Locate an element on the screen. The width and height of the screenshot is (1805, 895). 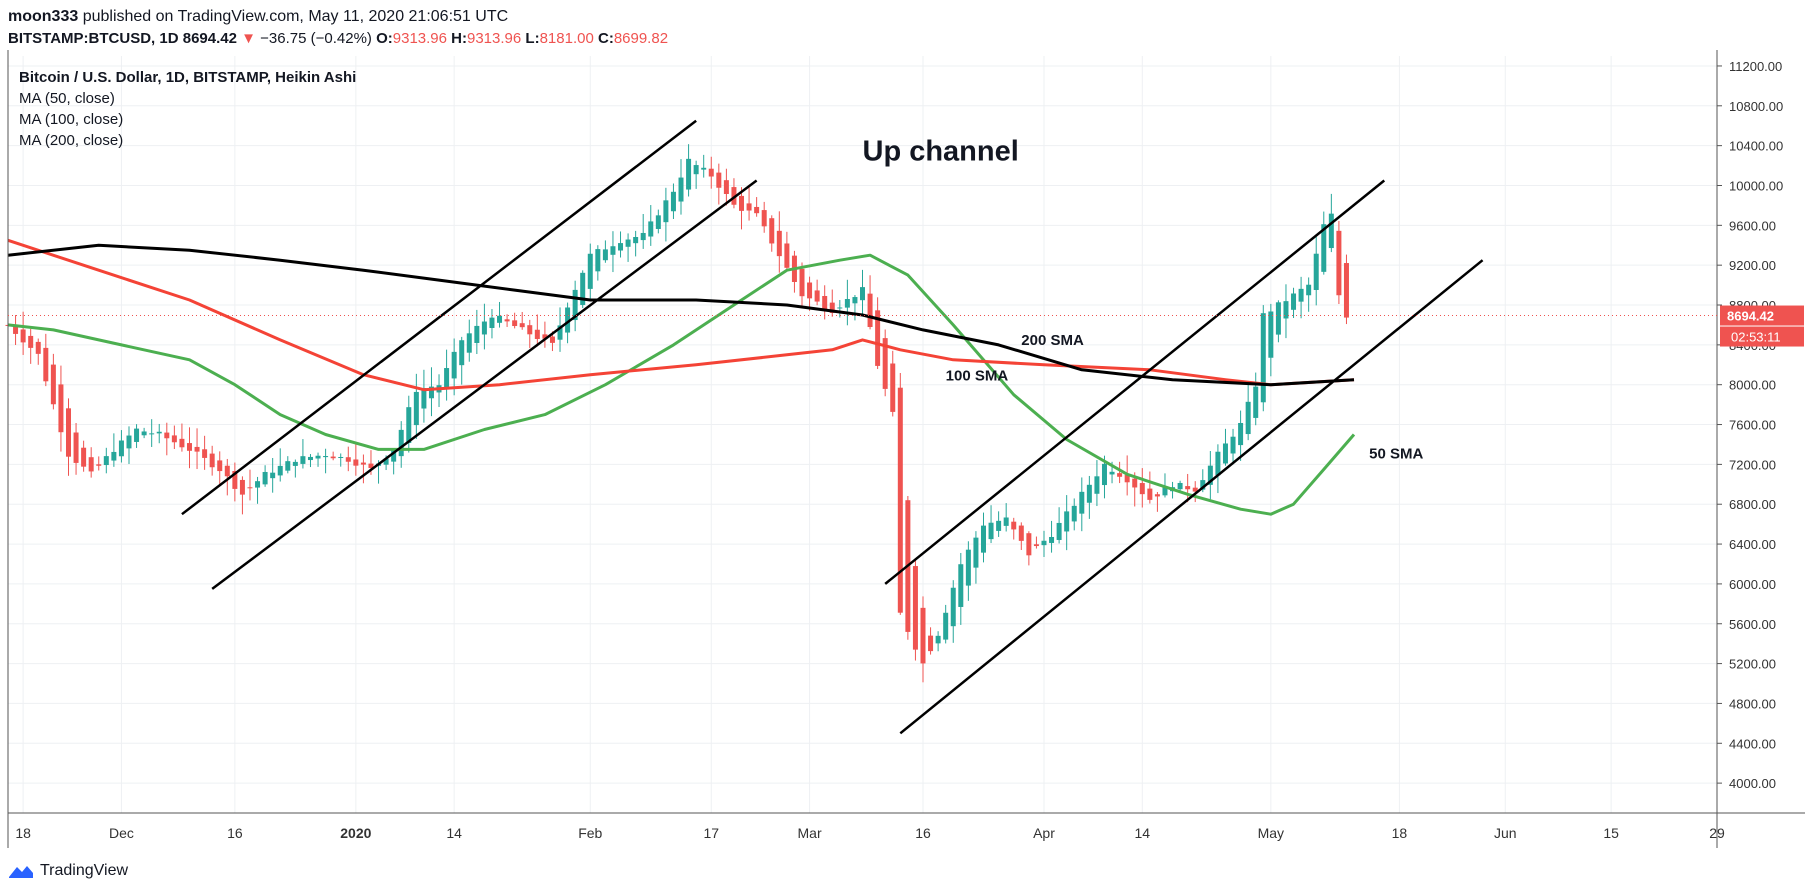
y-tick-label: 4800.00 is located at coordinates (1752, 703).